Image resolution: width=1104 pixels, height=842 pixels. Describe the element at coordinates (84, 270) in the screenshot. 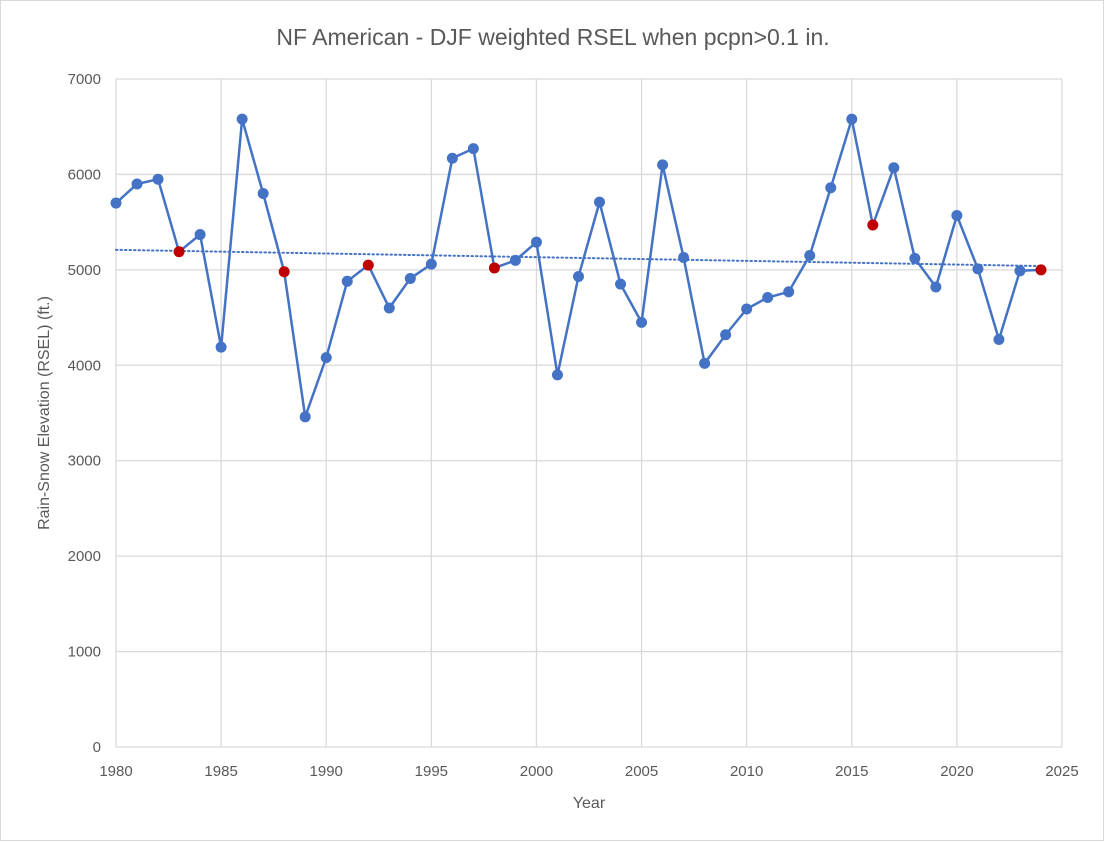

I see `y-tick-label: 5000` at that location.